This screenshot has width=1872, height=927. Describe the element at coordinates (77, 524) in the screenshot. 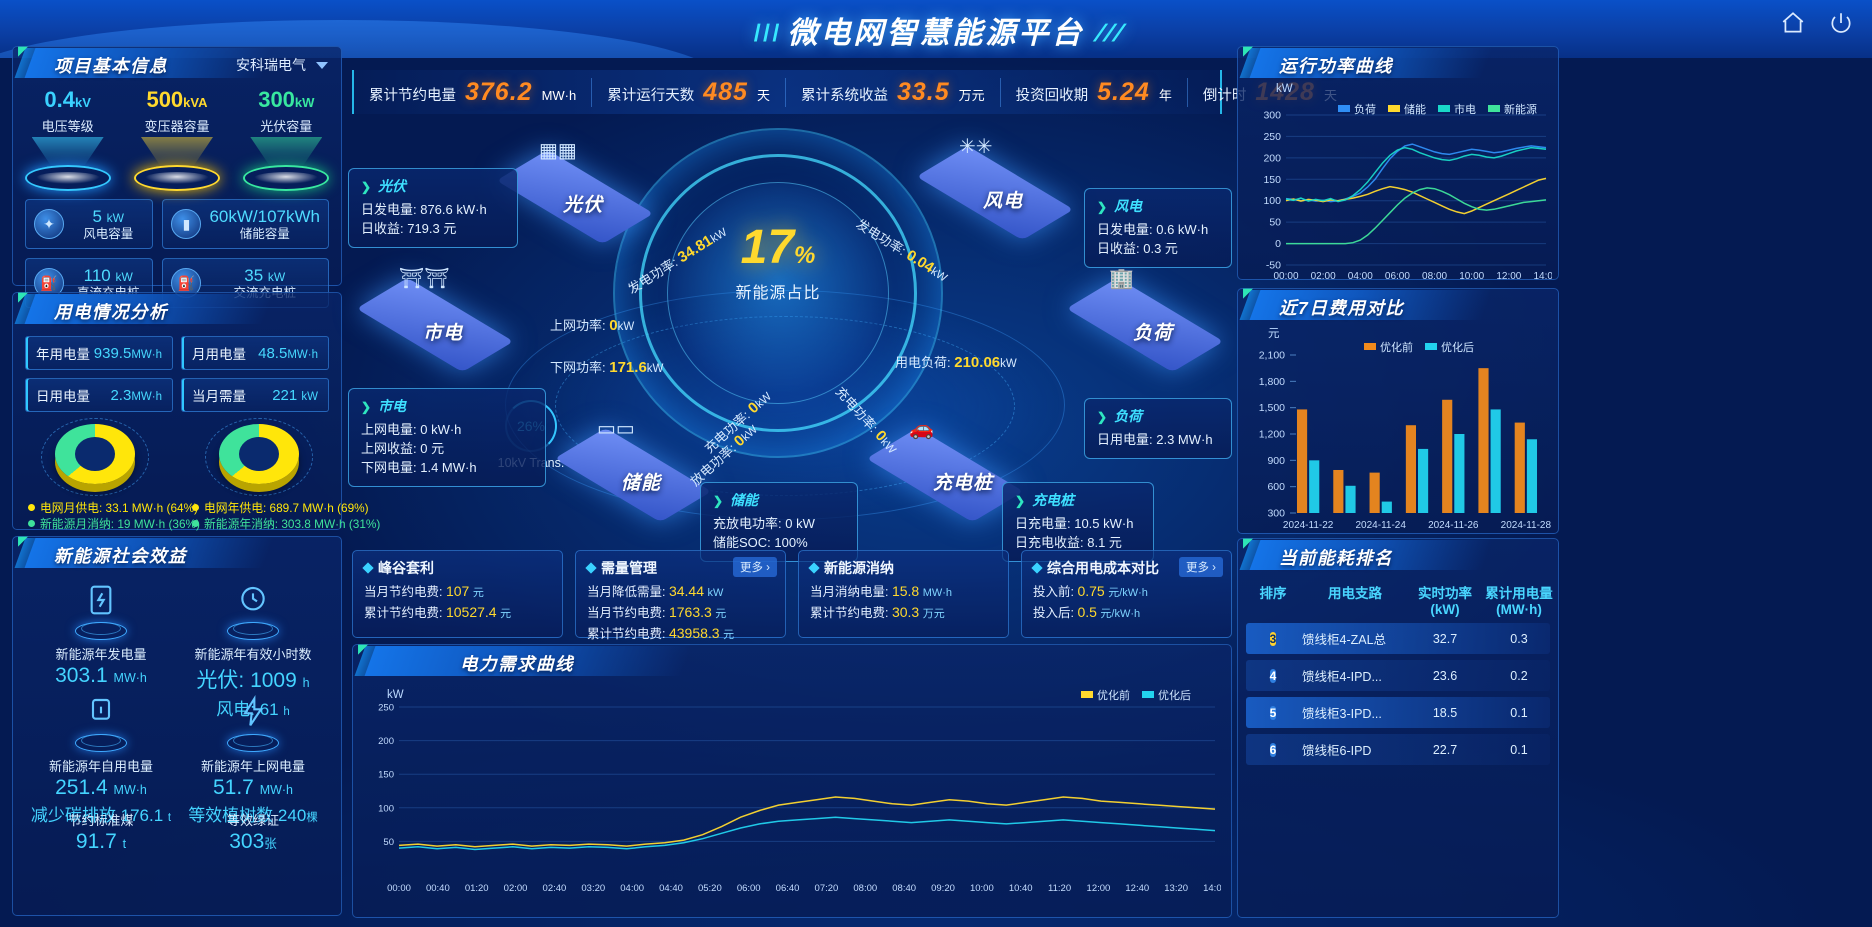

I see `legend-label-new: 新能源月消纳:` at that location.